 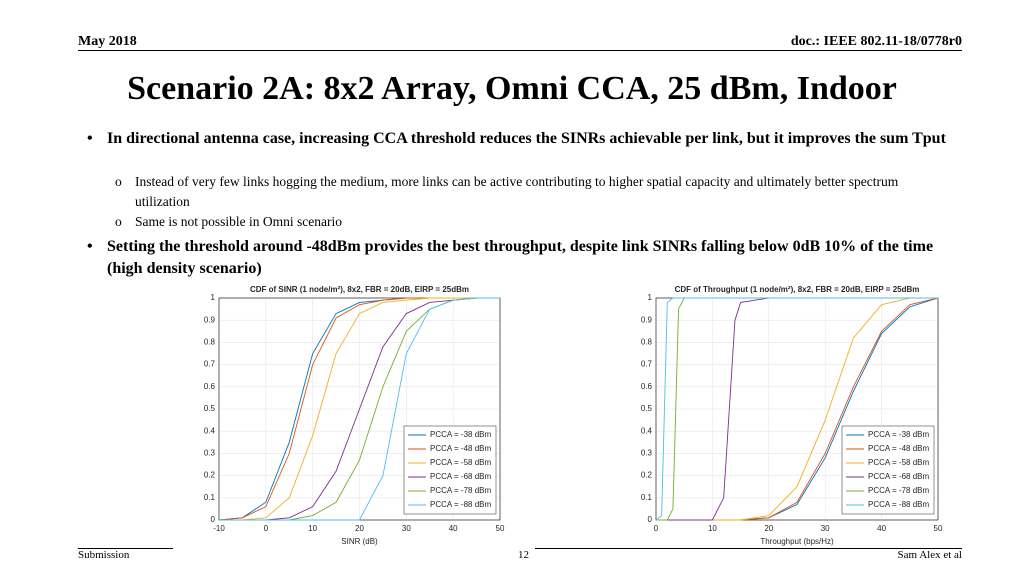 What do you see at coordinates (523, 555) in the screenshot?
I see `page-number: 12` at bounding box center [523, 555].